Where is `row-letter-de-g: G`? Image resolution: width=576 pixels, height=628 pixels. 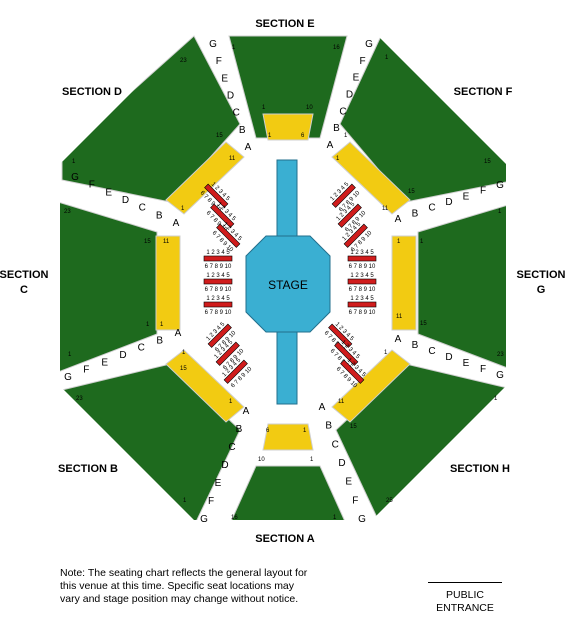
row-letter-de-g: G is located at coordinates (213, 44).